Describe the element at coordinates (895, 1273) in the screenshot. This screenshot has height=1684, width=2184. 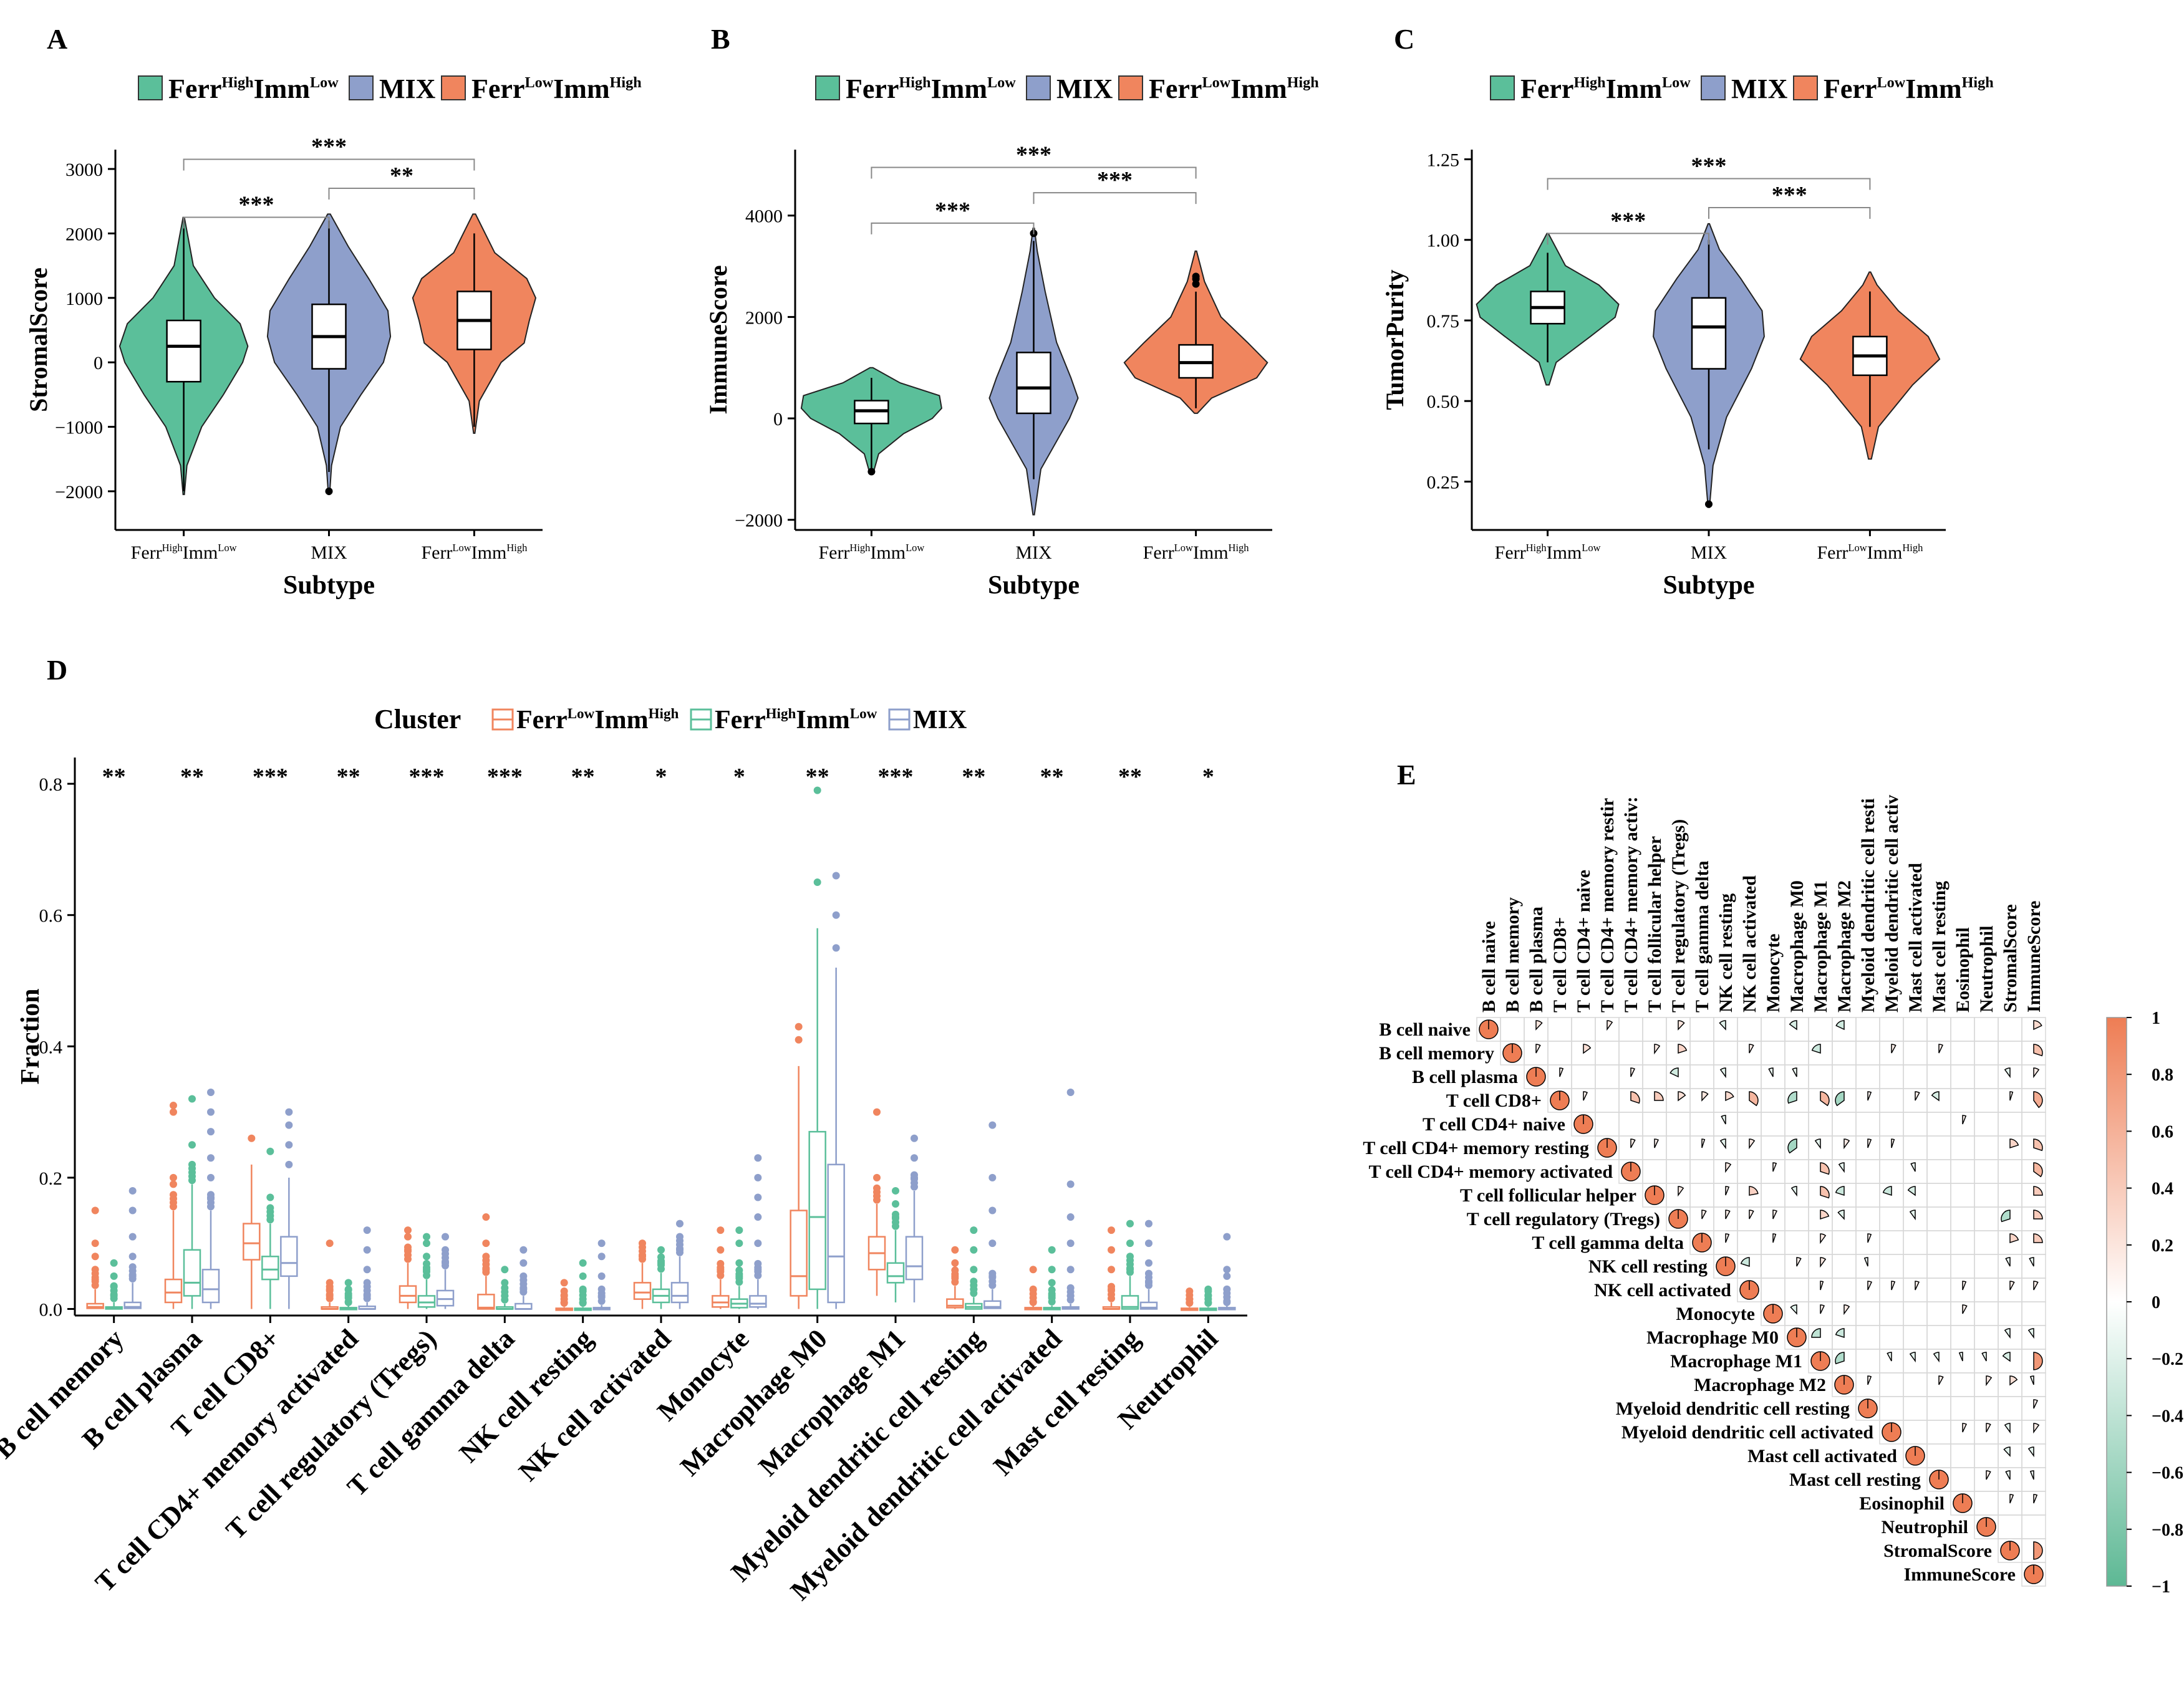
I see `box-FerrHighImmLow` at that location.